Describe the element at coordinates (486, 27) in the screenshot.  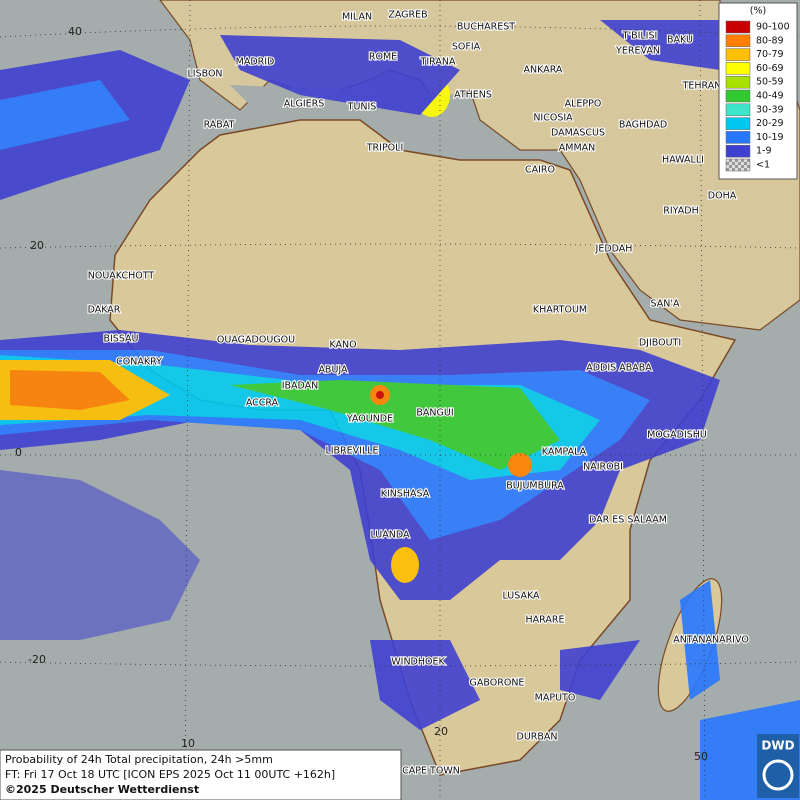
I see `city-label: BUCHAREST` at that location.